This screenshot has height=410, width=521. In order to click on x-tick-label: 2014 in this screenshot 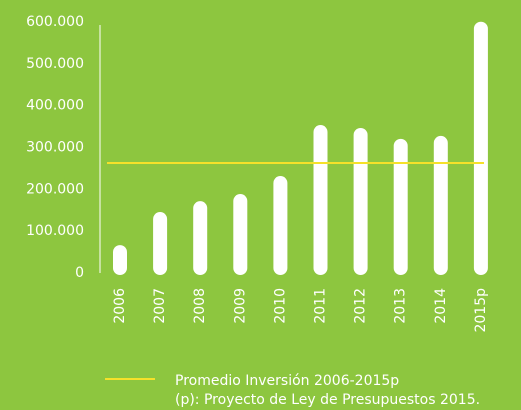, I will do `click(441, 306)`.